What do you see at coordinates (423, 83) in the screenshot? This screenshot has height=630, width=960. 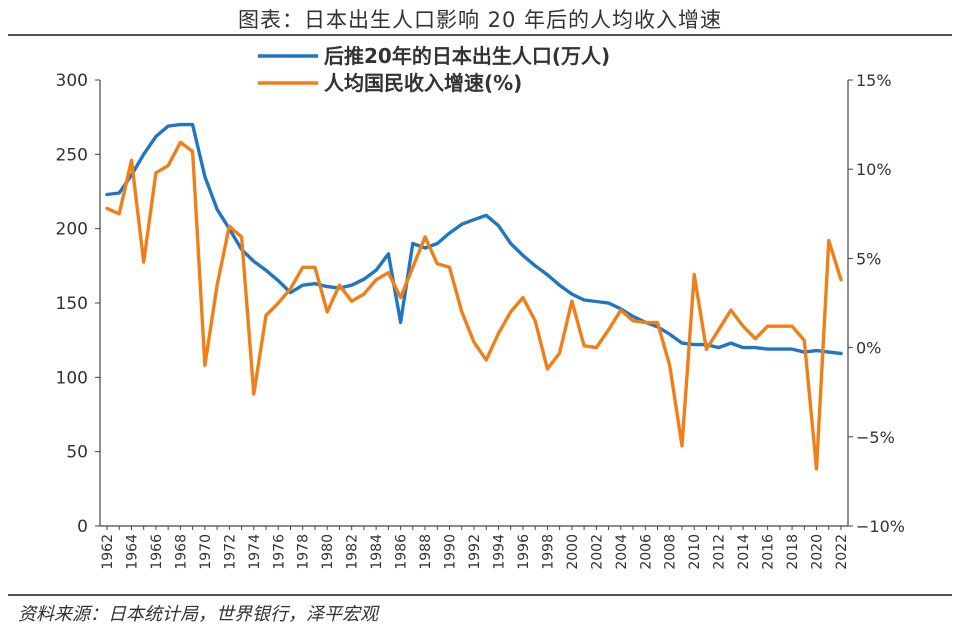 I see `legend-label: 人均国民收入增速(%)` at bounding box center [423, 83].